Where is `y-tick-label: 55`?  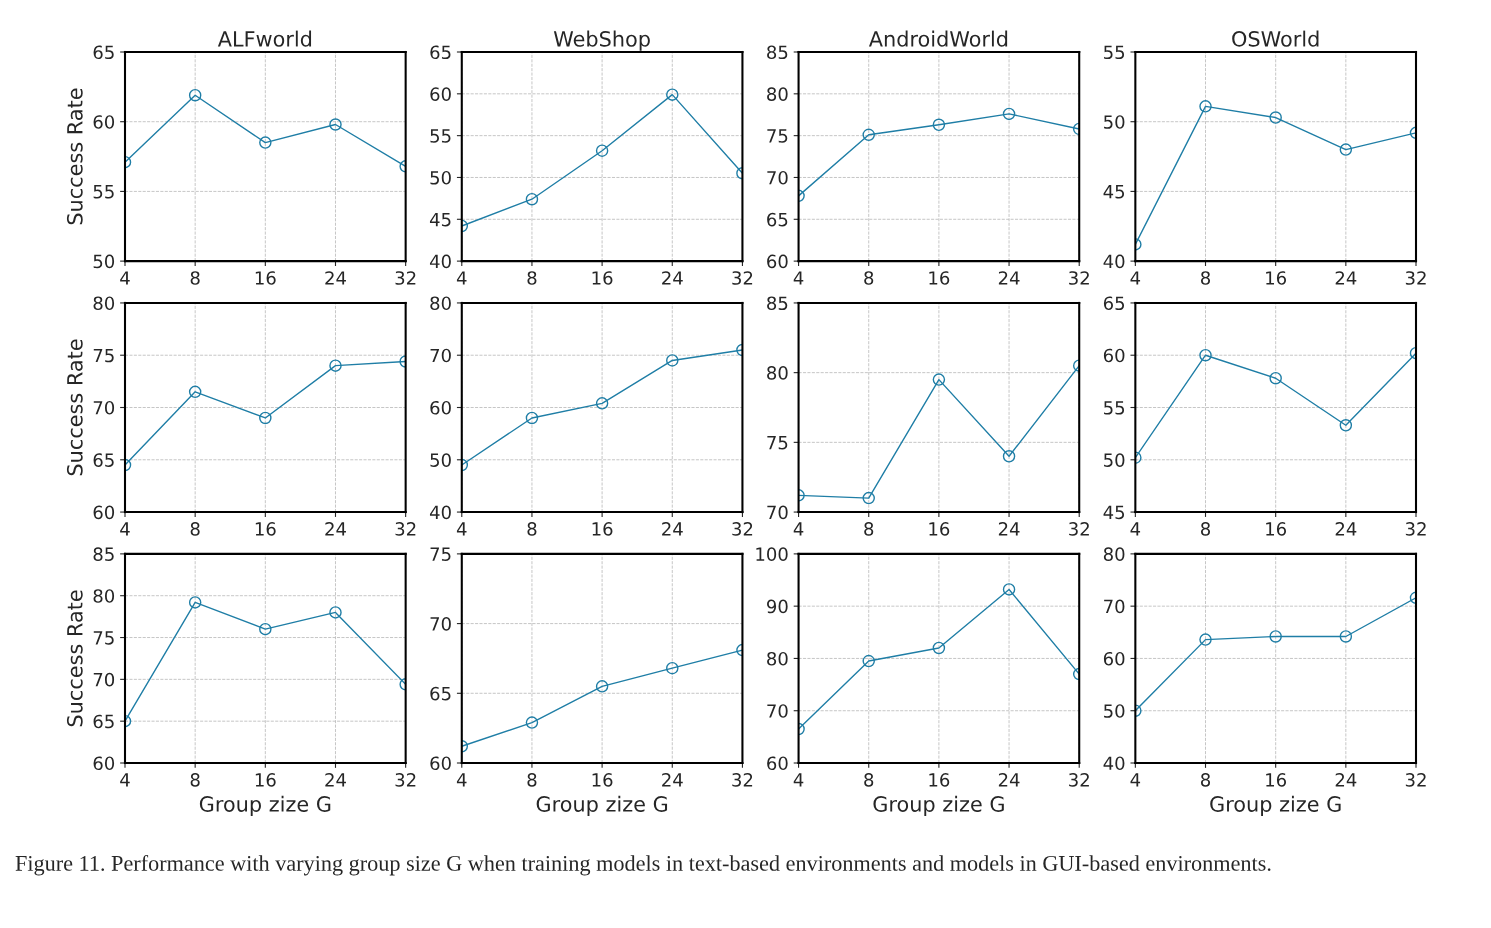 y-tick-label: 55 is located at coordinates (1114, 408).